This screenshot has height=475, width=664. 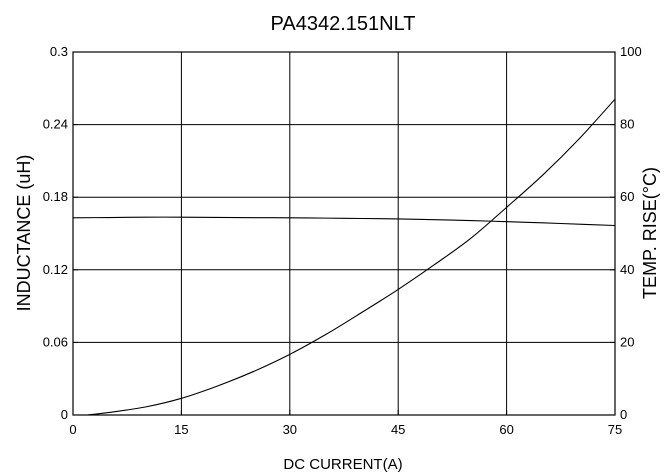 I want to click on x-tick-label: 75, so click(x=615, y=429).